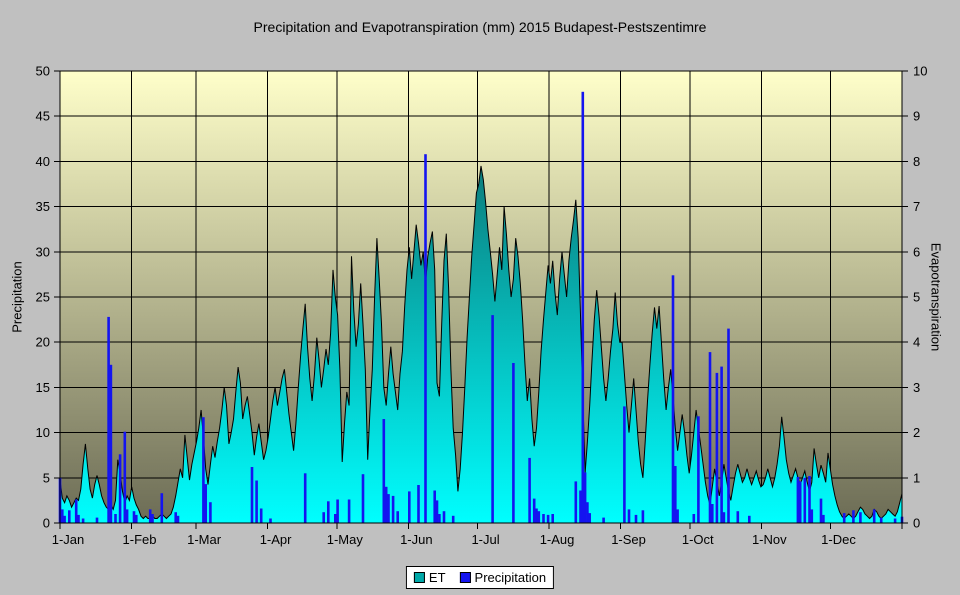  I want to click on svg-text: 1-Sep, so click(628, 539).